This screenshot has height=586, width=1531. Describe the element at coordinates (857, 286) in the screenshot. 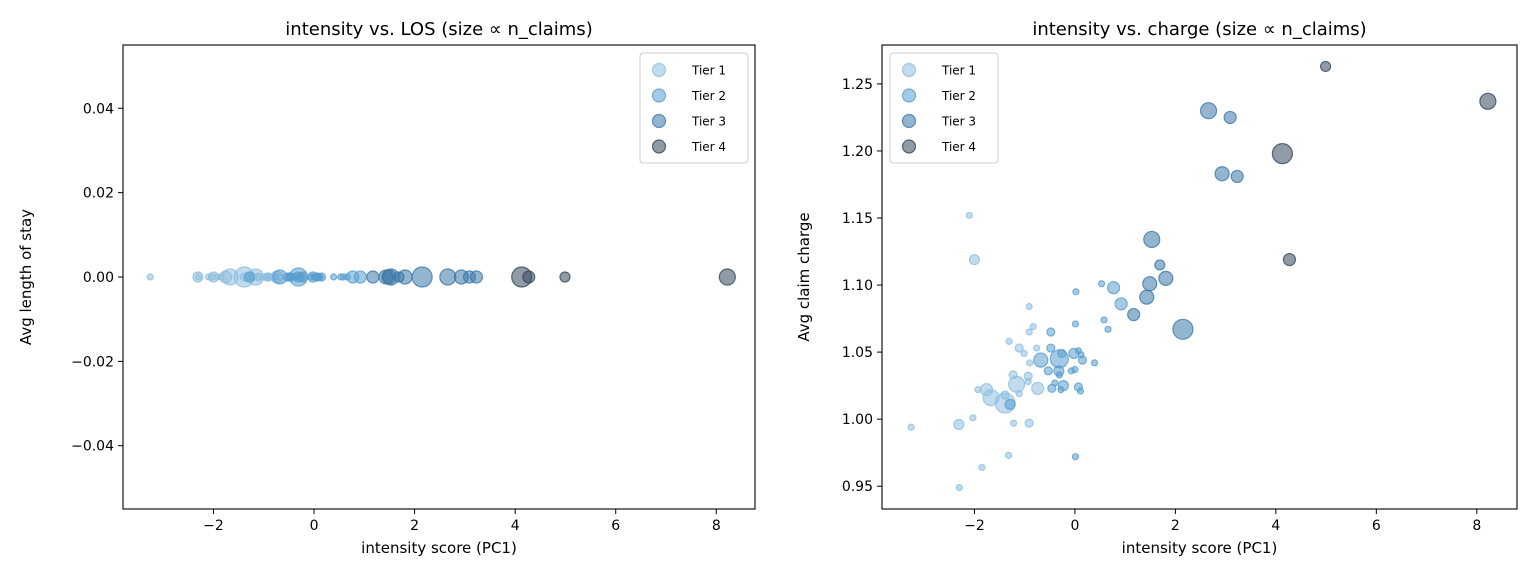

I see `y-tick-label: 1.10` at that location.